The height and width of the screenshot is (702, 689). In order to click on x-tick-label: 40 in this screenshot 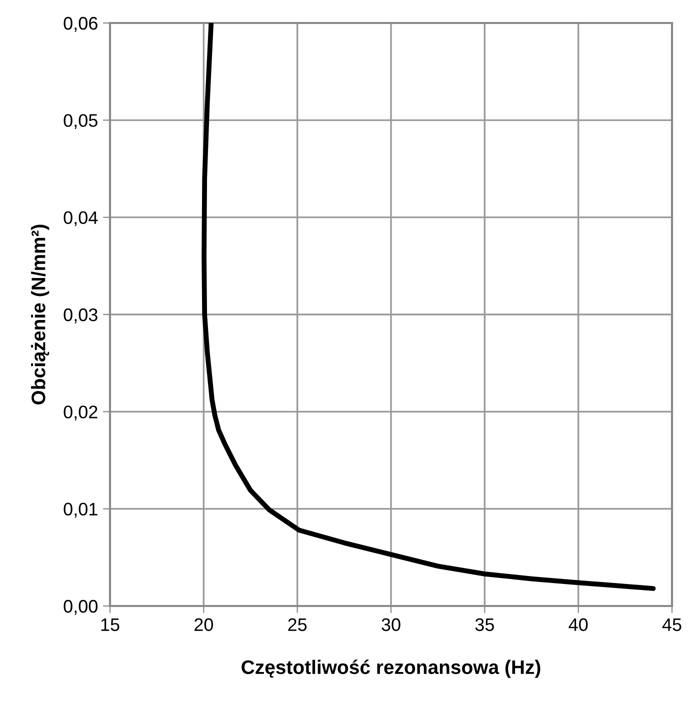, I will do `click(578, 625)`.